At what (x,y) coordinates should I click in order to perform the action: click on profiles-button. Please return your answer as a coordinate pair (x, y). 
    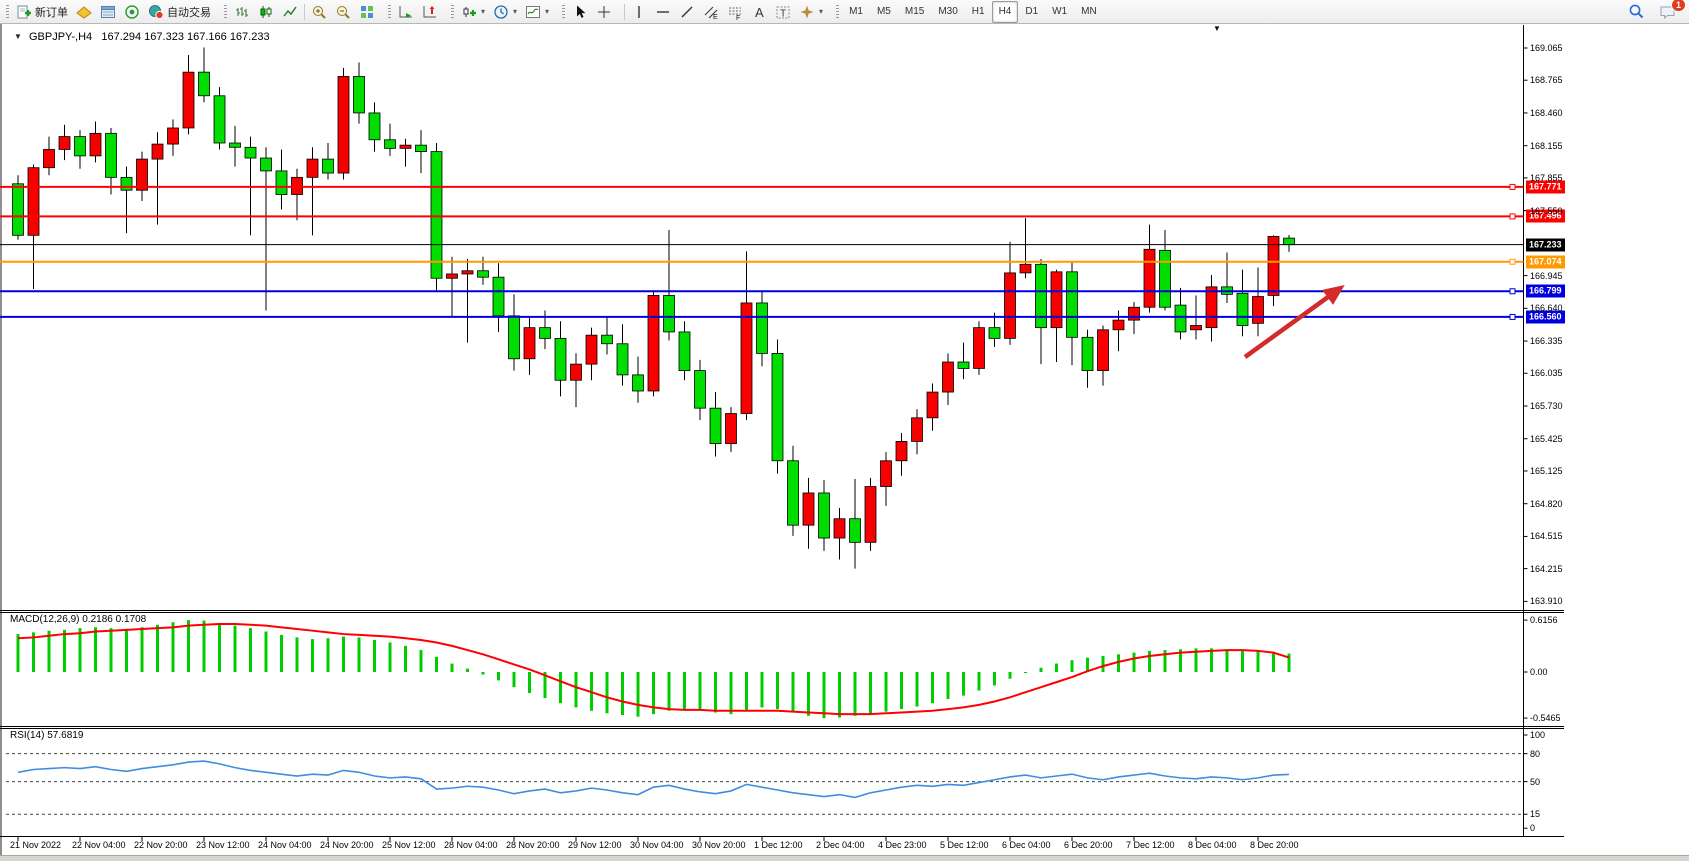
    Looking at the image, I should click on (84, 12).